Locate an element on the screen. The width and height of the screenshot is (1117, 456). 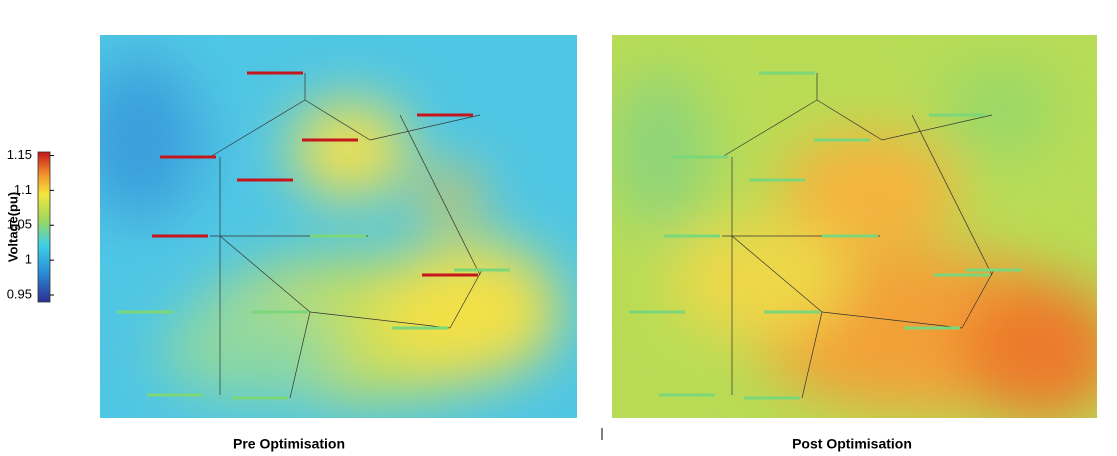
panel-caption: Post Optimisation is located at coordinates (852, 444).